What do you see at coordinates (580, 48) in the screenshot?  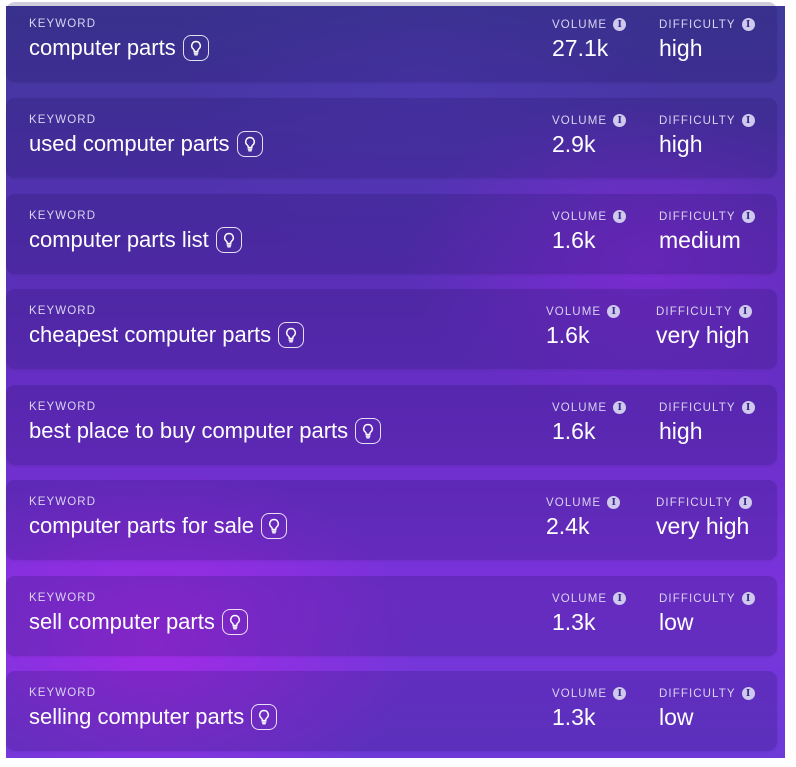 I see `volume-value: 27.1k` at bounding box center [580, 48].